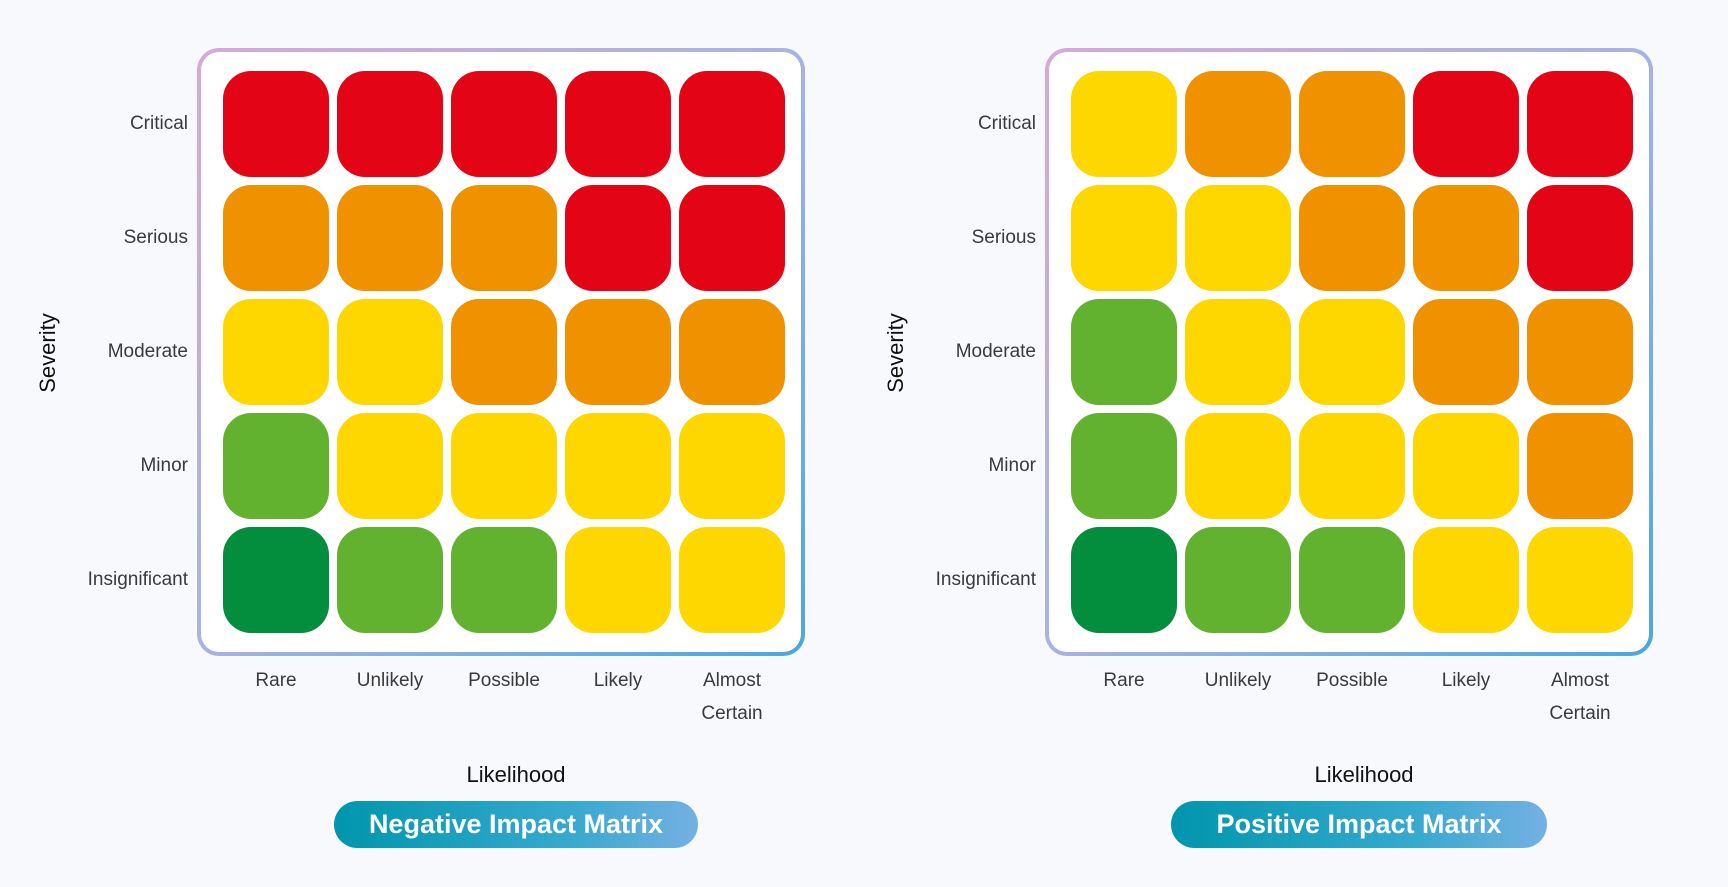 The image size is (1728, 887). I want to click on matrix-title-badge: Positive Impact Matrix, so click(1359, 824).